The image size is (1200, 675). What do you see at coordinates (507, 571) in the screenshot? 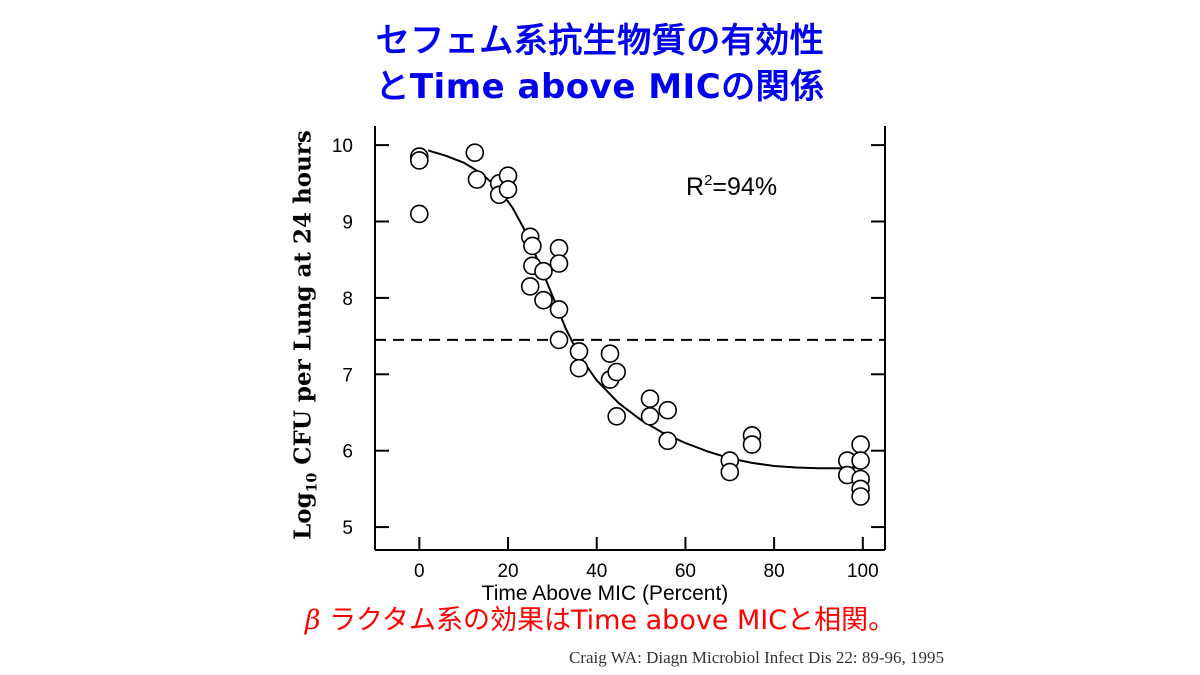
I see `x-tick-label: 20` at bounding box center [507, 571].